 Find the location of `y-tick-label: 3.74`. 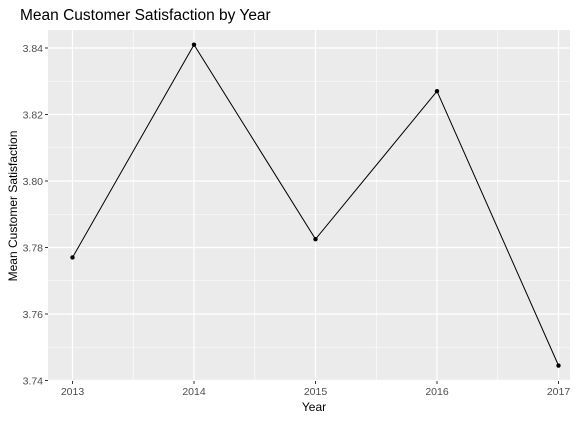

y-tick-label: 3.74 is located at coordinates (33, 381).